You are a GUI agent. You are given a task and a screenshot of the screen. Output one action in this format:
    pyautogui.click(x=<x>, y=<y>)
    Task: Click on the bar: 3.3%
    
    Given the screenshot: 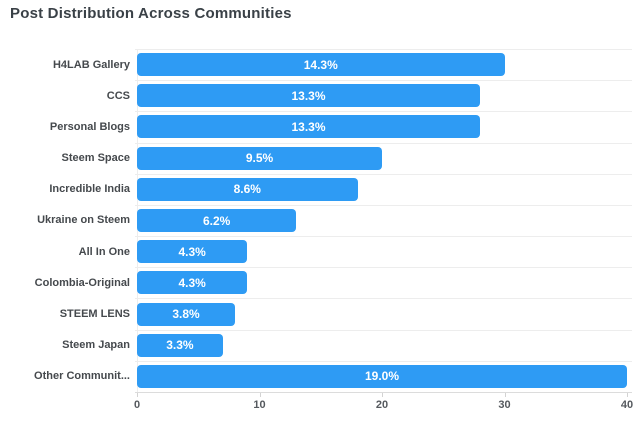 What is the action you would take?
    pyautogui.click(x=180, y=345)
    